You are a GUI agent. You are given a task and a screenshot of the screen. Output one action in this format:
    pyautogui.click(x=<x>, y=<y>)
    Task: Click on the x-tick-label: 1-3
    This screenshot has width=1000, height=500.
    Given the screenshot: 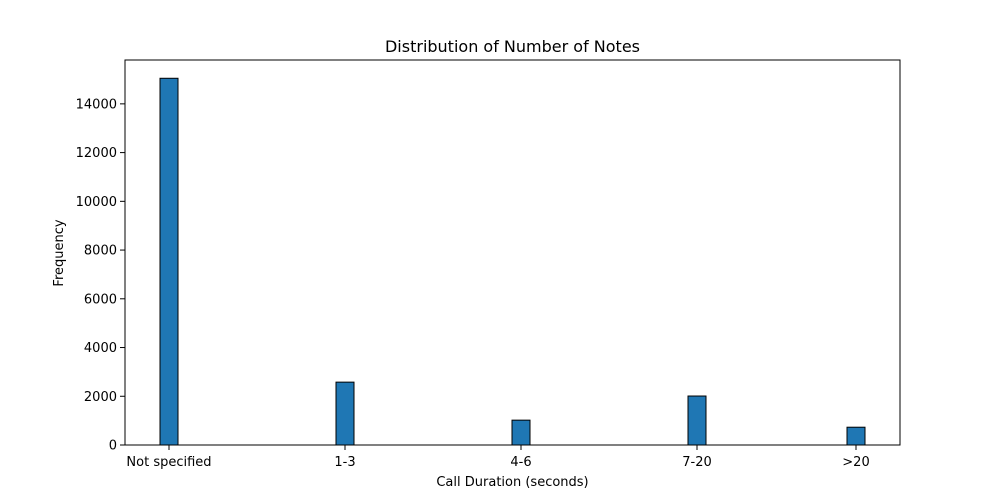 What is the action you would take?
    pyautogui.click(x=344, y=462)
    